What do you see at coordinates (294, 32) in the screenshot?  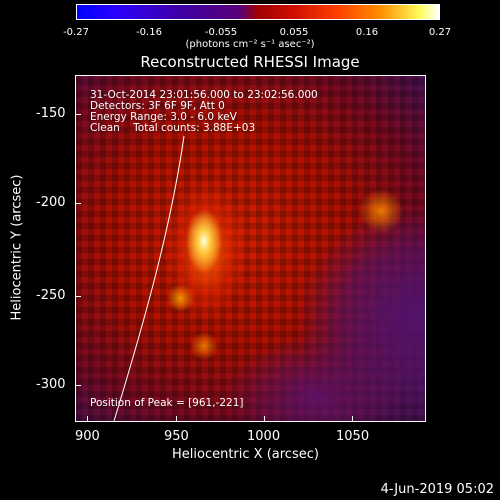 I see `colorbar-tick: 0.055` at bounding box center [294, 32].